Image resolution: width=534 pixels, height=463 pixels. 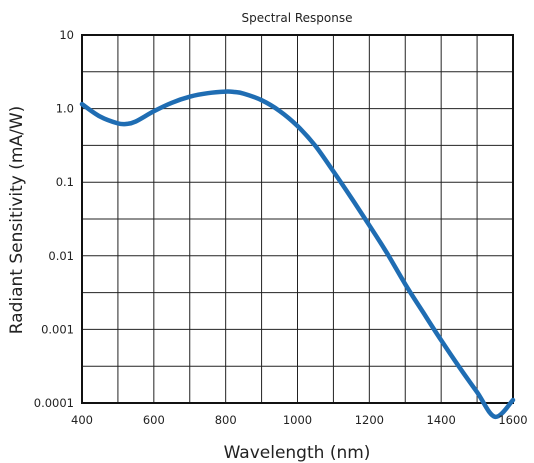 What do you see at coordinates (17, 220) in the screenshot?
I see `y-axis-label: Radiant Sensitivity (mA/W)` at bounding box center [17, 220].